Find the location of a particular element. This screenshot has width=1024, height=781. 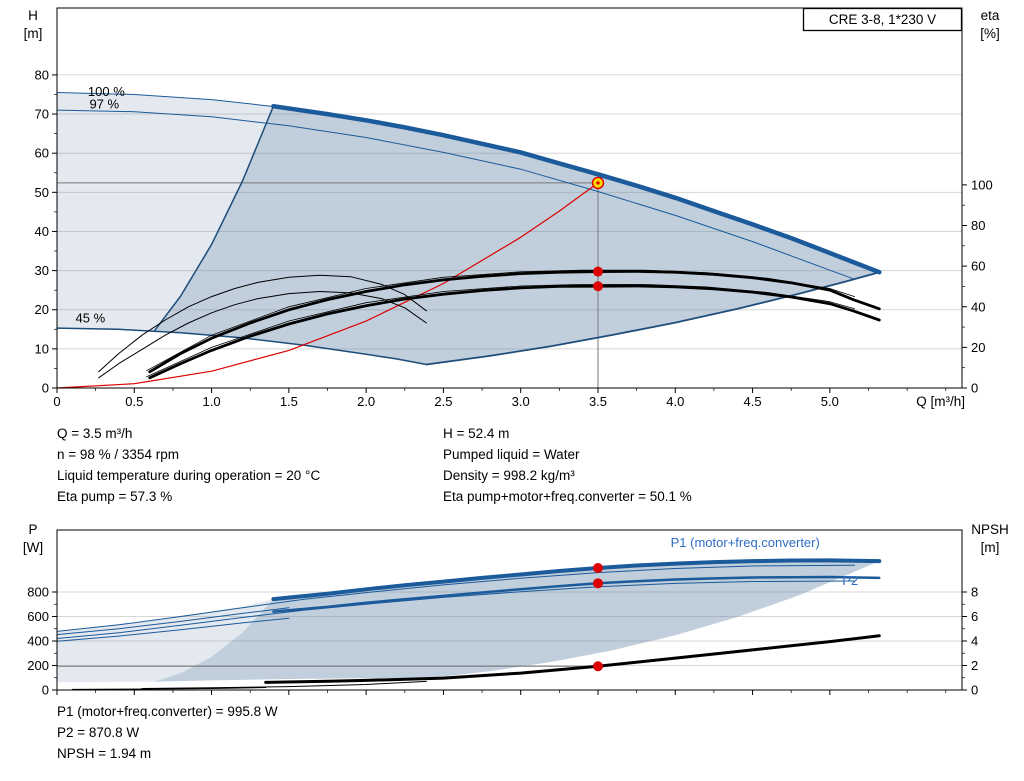

svg-text: 800 is located at coordinates (38, 591).